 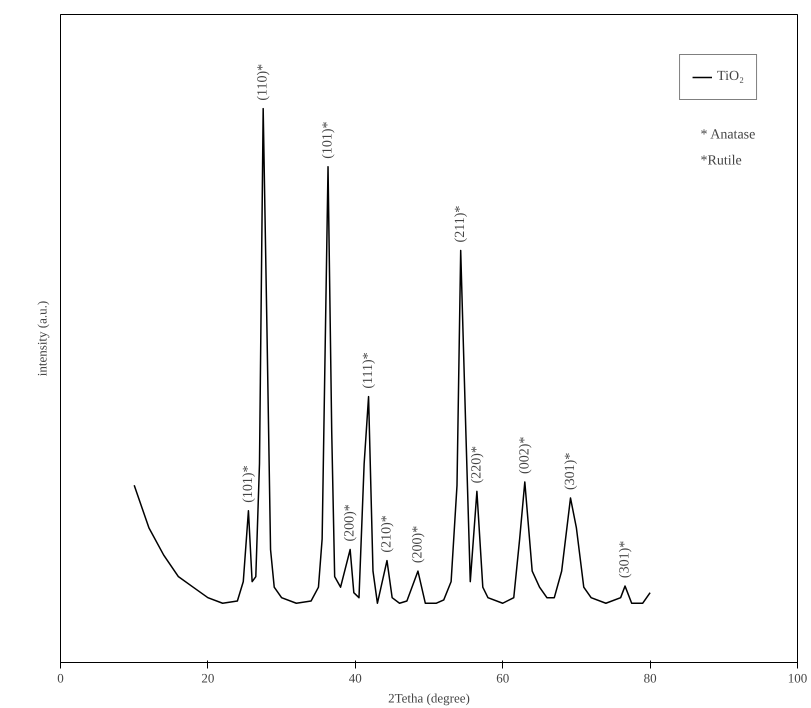 What do you see at coordinates (798, 678) in the screenshot?
I see `x-tick-label: 100` at bounding box center [798, 678].